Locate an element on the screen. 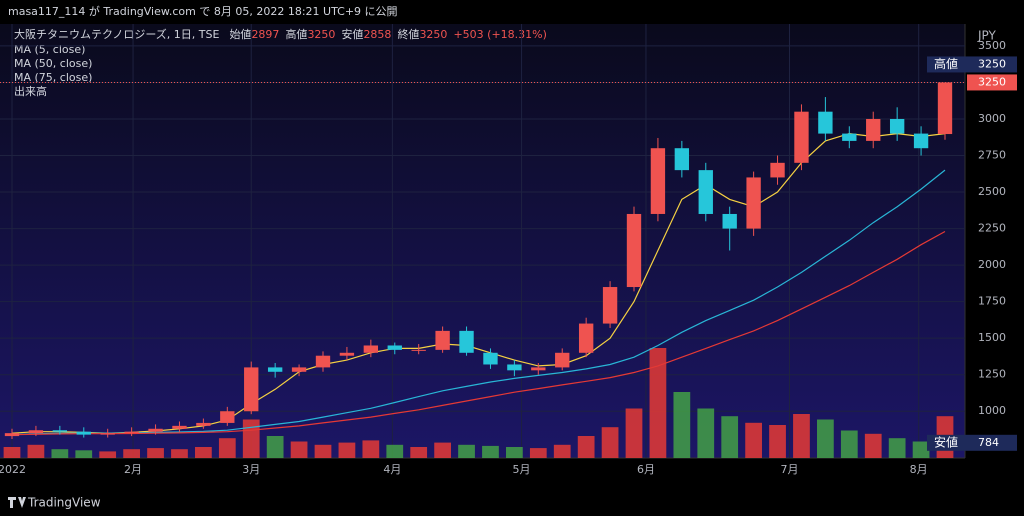 Image resolution: width=1024 pixels, height=516 pixels. price-tag-name: 安値 is located at coordinates (946, 441).